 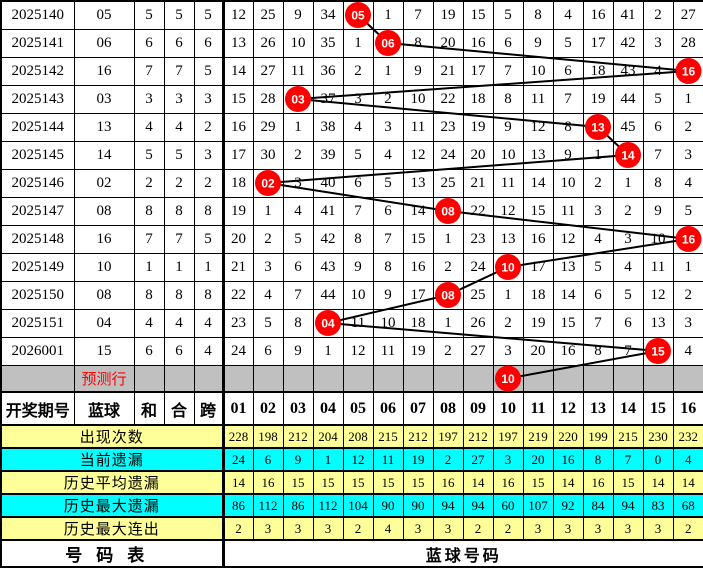 What do you see at coordinates (628, 71) in the screenshot?
I see `omission-cell: 43` at bounding box center [628, 71].